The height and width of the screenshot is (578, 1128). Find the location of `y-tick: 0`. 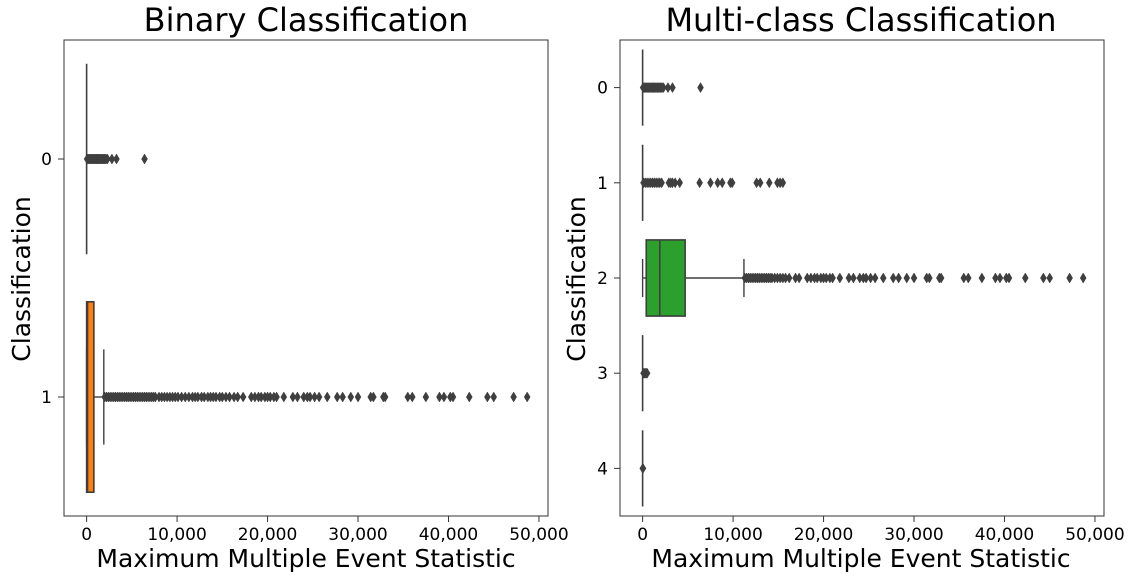

y-tick: 0 is located at coordinates (52, 160).